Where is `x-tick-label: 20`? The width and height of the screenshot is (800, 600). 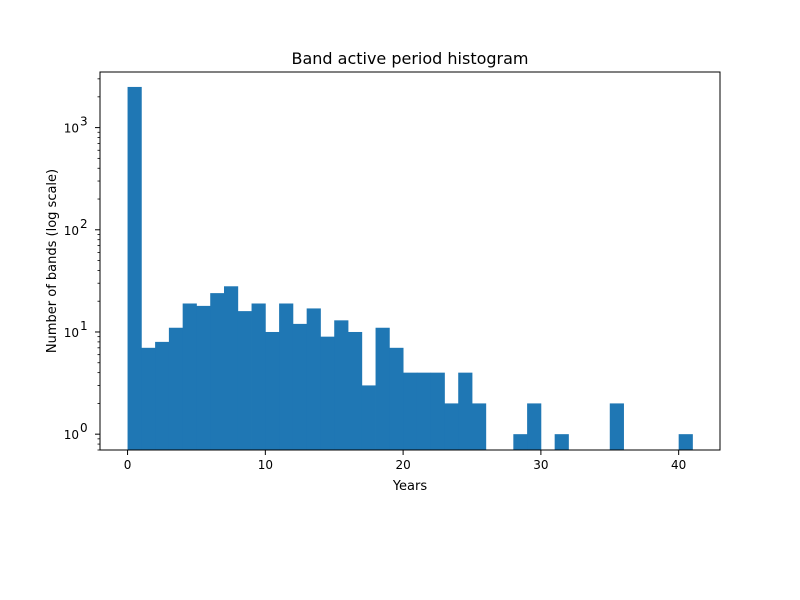
x-tick-label: 20 is located at coordinates (402, 465).